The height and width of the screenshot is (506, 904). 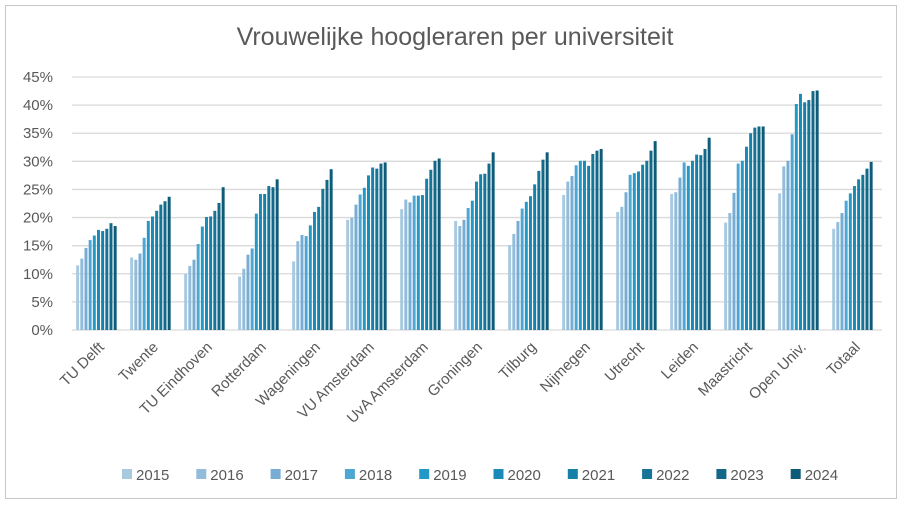 What do you see at coordinates (83, 364) in the screenshot?
I see `x-tick-label: TU Delft` at bounding box center [83, 364].